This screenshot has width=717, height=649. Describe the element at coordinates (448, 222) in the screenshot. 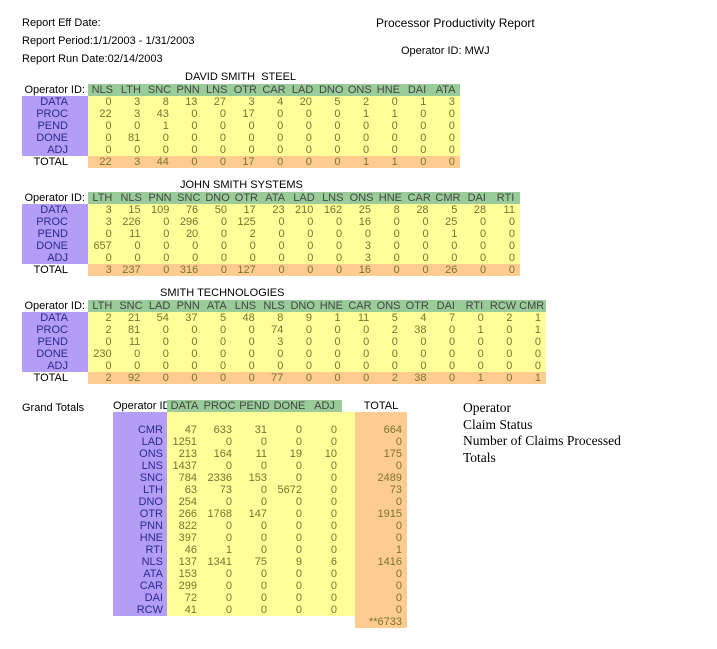

I see `claim-count-cell: 25` at that location.